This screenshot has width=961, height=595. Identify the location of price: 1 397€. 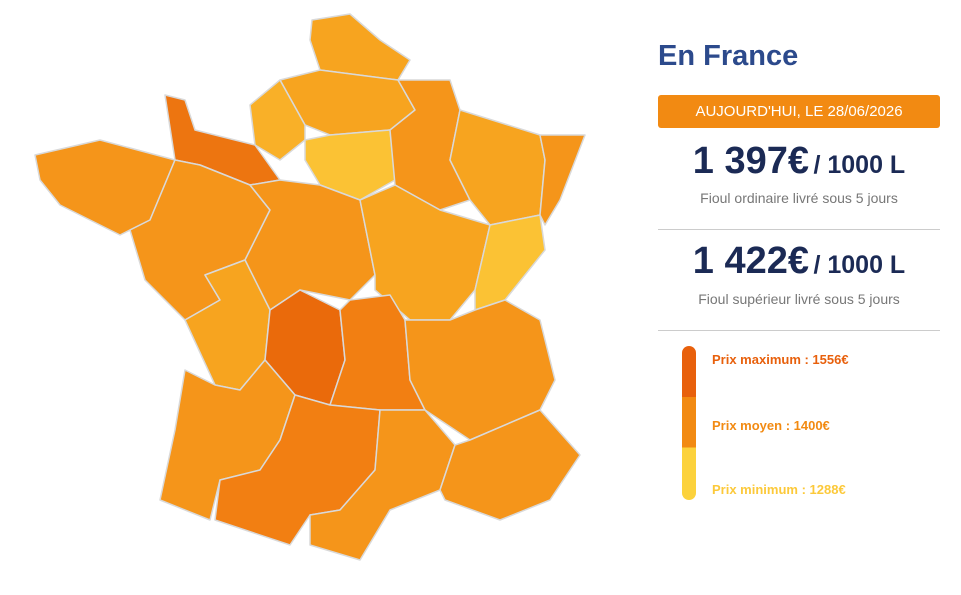
(751, 161).